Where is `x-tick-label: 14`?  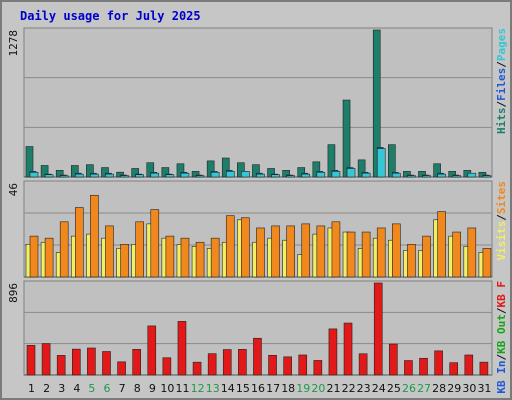
x-tick-label: 14 is located at coordinates (228, 388).